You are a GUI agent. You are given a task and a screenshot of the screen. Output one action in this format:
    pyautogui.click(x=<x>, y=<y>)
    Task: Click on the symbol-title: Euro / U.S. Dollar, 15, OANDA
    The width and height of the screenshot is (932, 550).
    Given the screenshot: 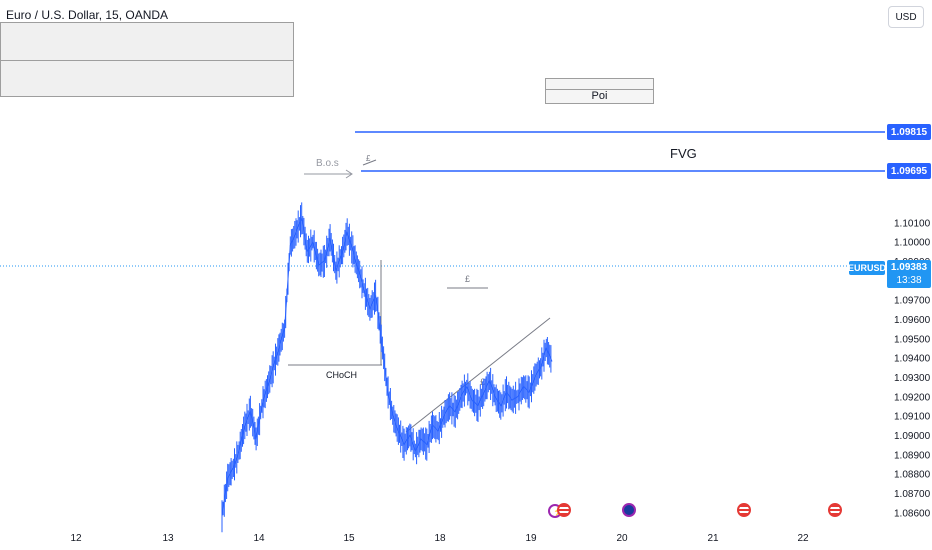 What is the action you would take?
    pyautogui.click(x=87, y=15)
    